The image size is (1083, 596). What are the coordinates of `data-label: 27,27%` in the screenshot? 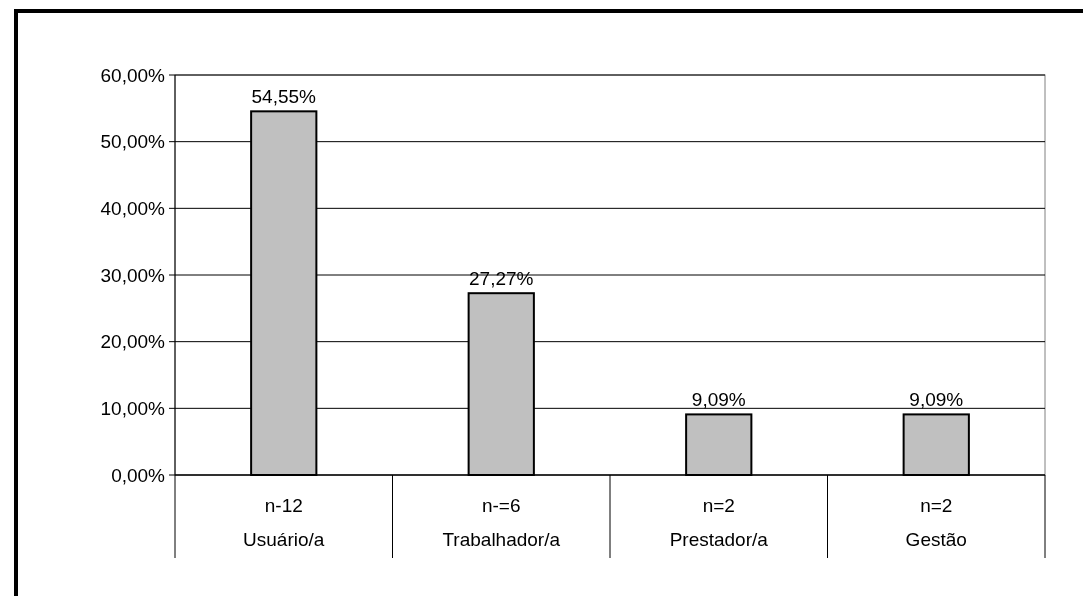 It's located at (501, 279).